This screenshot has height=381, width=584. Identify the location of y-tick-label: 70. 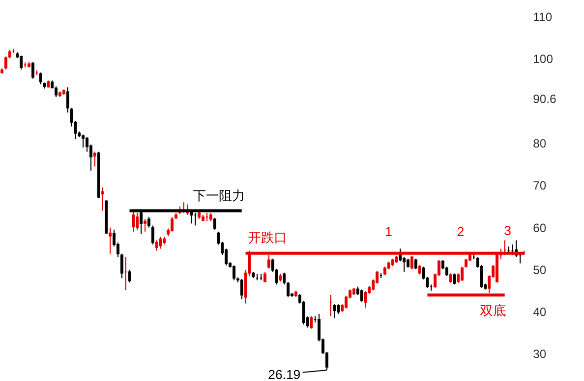
(540, 185).